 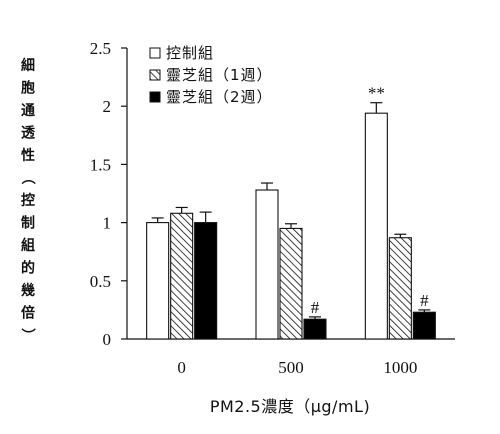 I want to click on y-label-char: ）, so click(x=27, y=335).